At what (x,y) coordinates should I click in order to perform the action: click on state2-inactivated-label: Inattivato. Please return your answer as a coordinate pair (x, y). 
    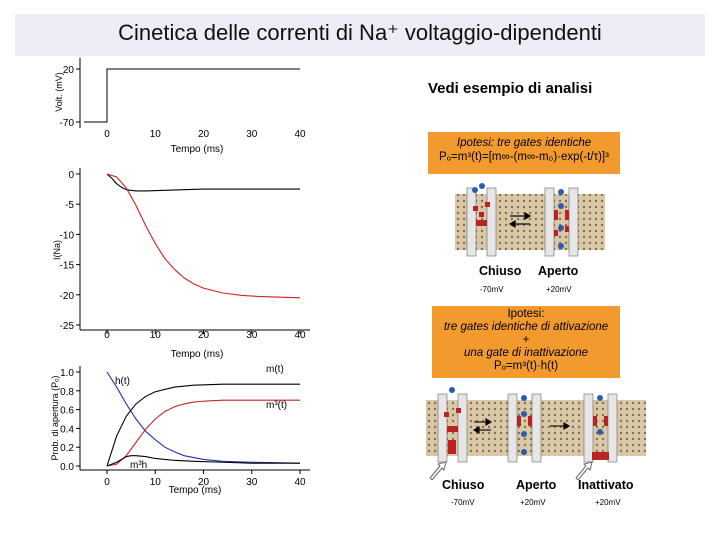
    Looking at the image, I should click on (606, 485).